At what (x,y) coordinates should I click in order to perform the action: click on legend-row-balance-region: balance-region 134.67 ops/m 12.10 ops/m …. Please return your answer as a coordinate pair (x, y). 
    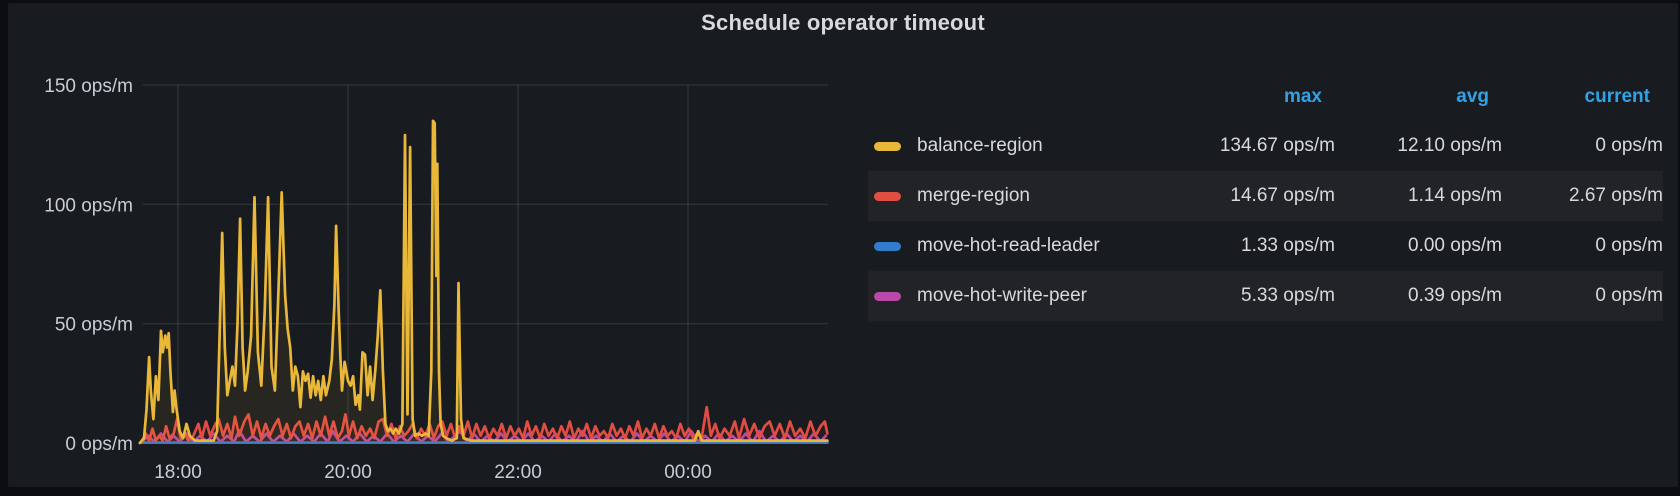
    Looking at the image, I should click on (1265, 146).